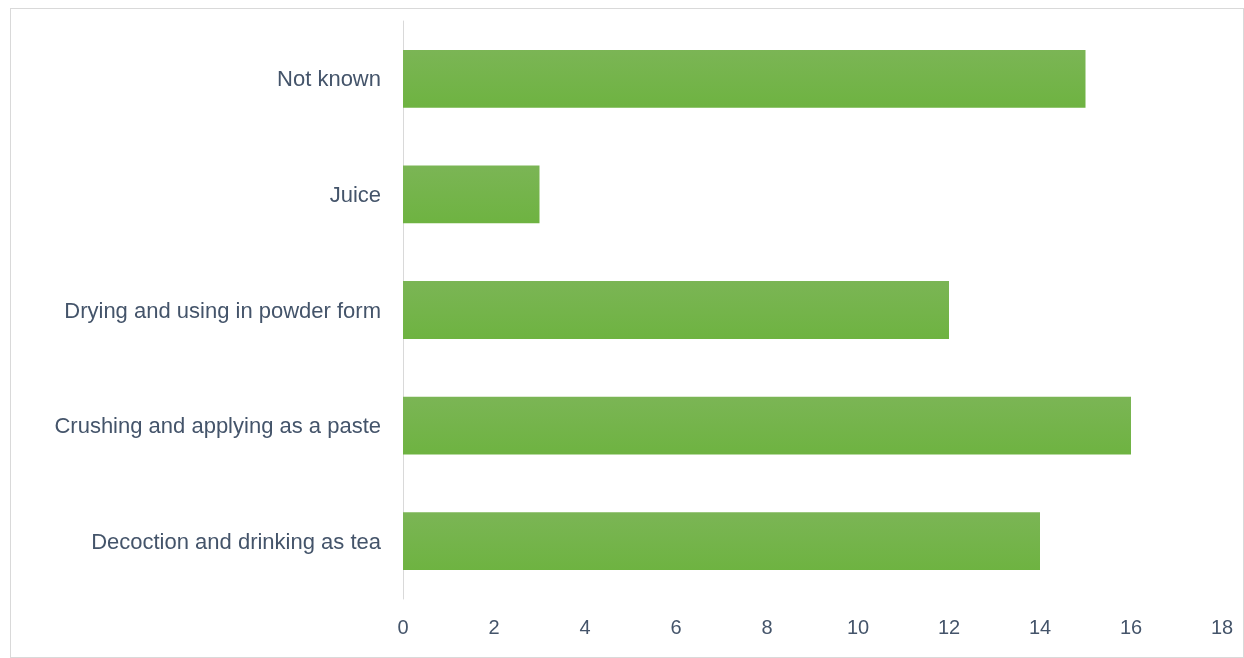 This screenshot has height=658, width=1244. I want to click on x-tick-label: 12, so click(949, 627).